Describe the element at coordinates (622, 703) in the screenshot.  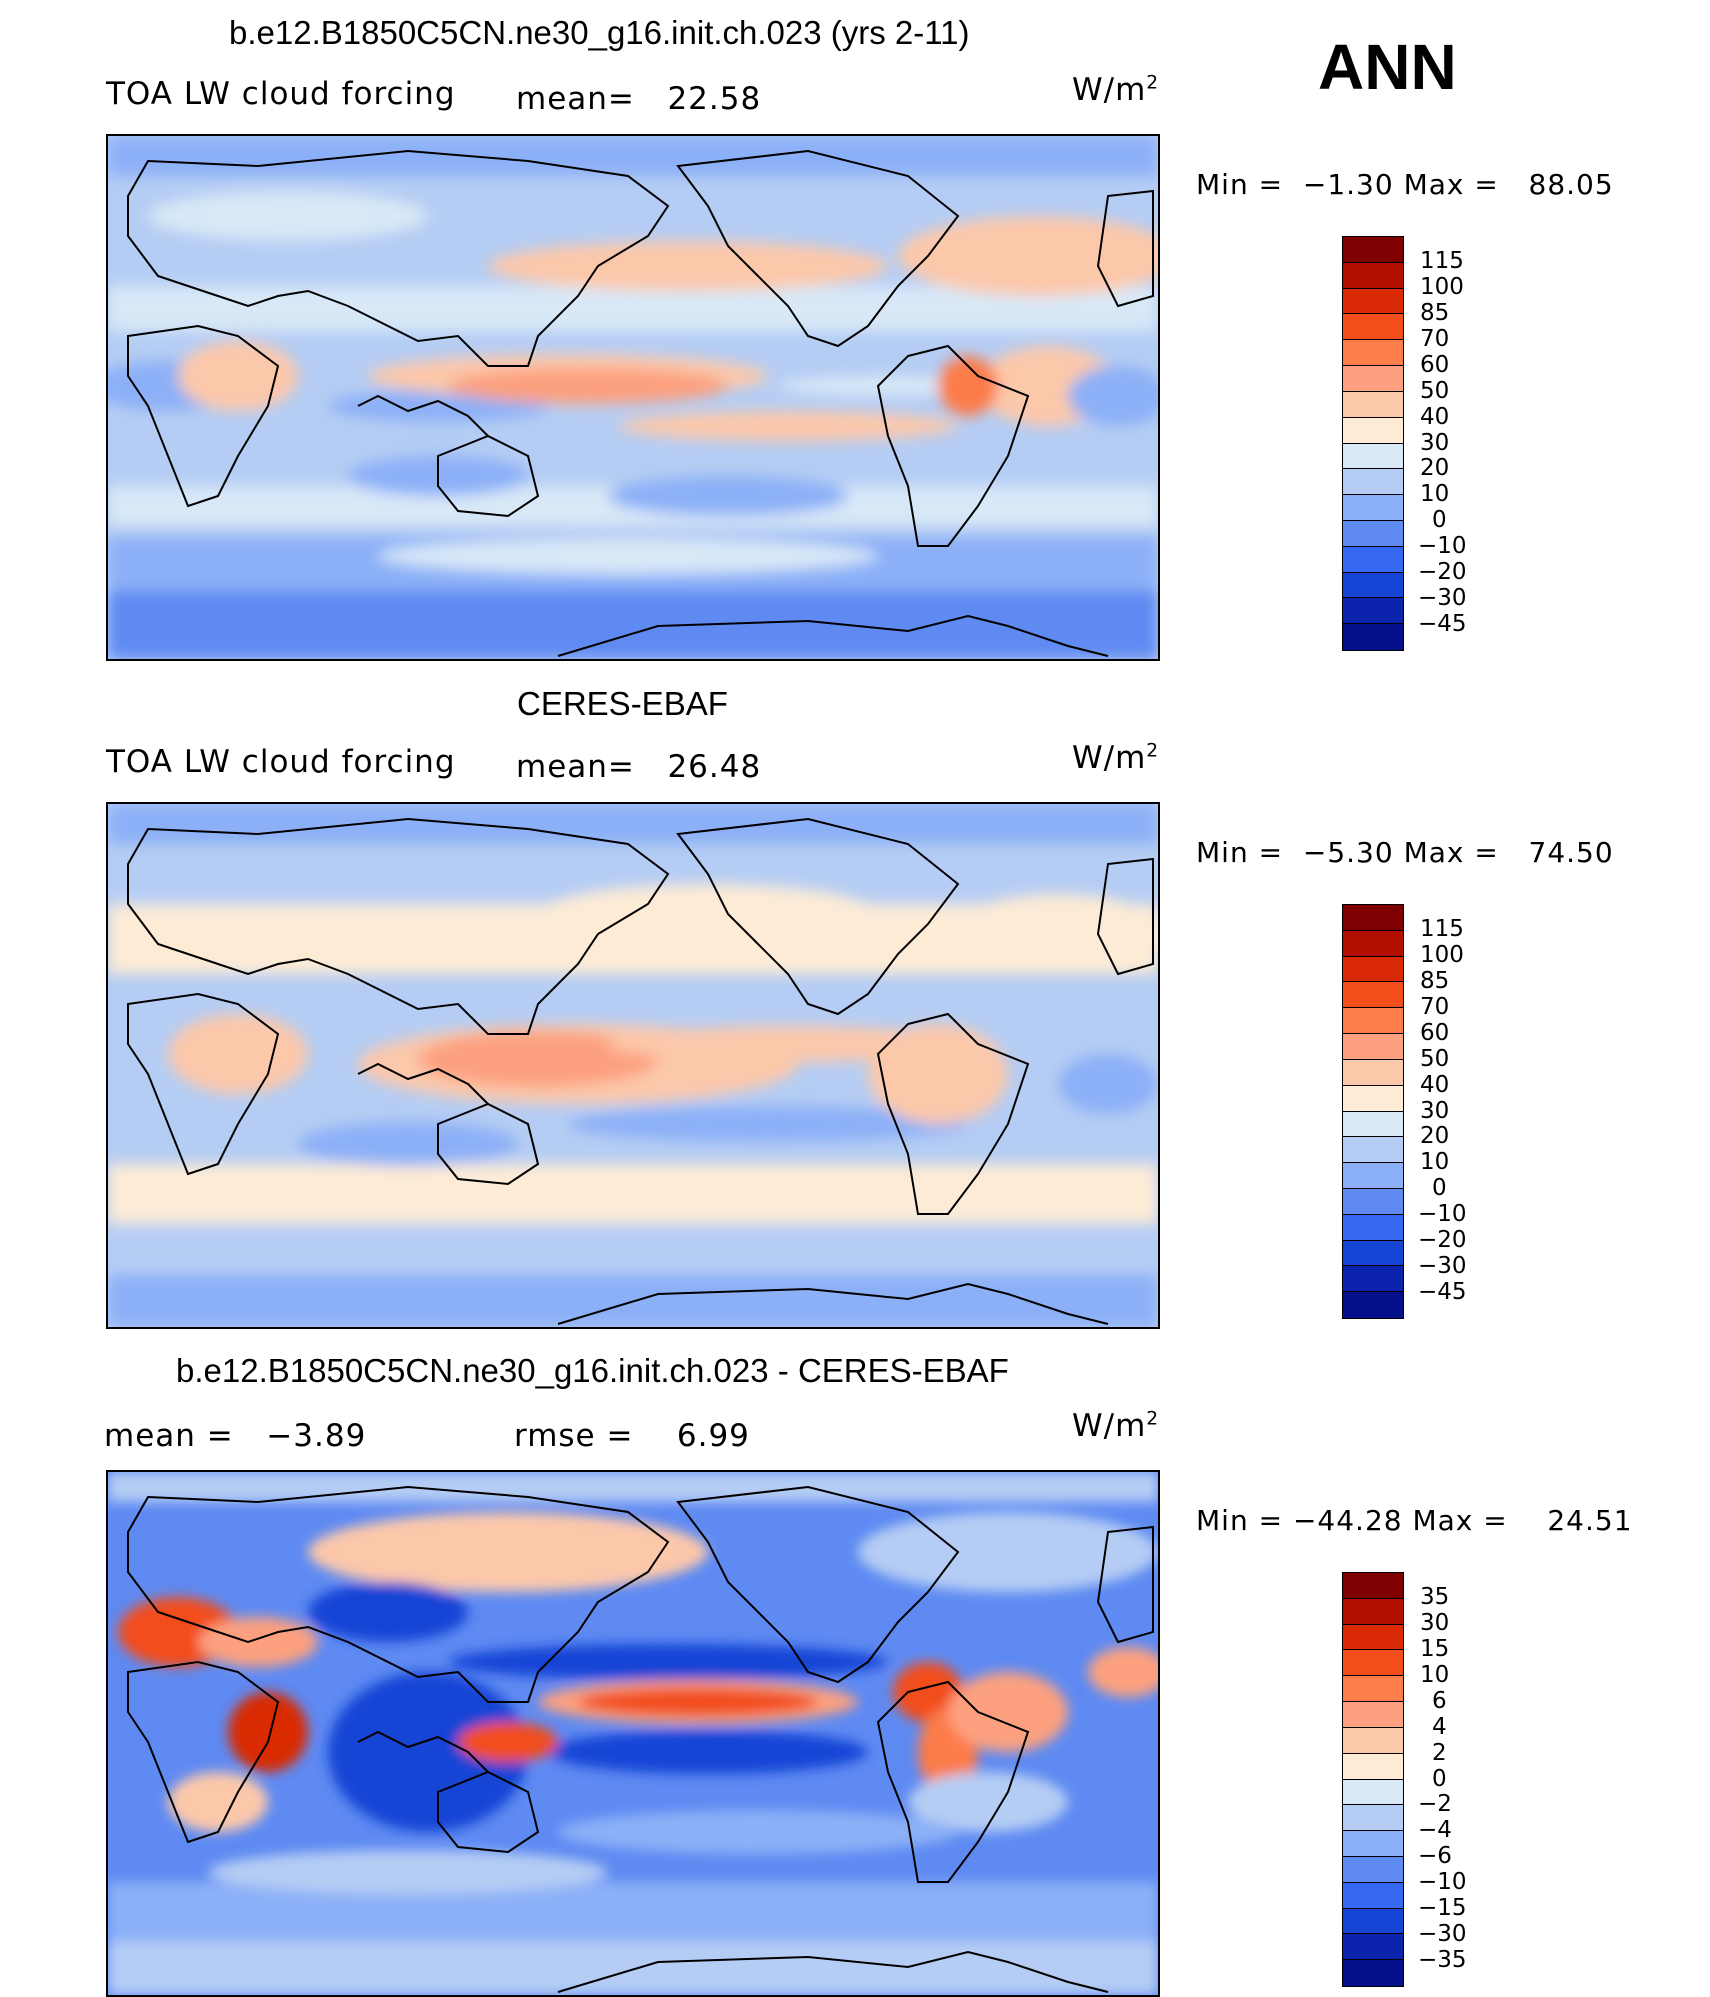
I see `panel-2-title: CERES-EBAF` at that location.